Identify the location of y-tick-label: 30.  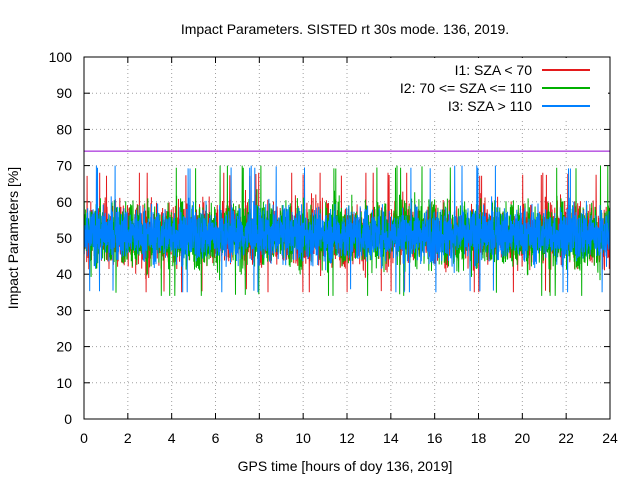
(64, 310).